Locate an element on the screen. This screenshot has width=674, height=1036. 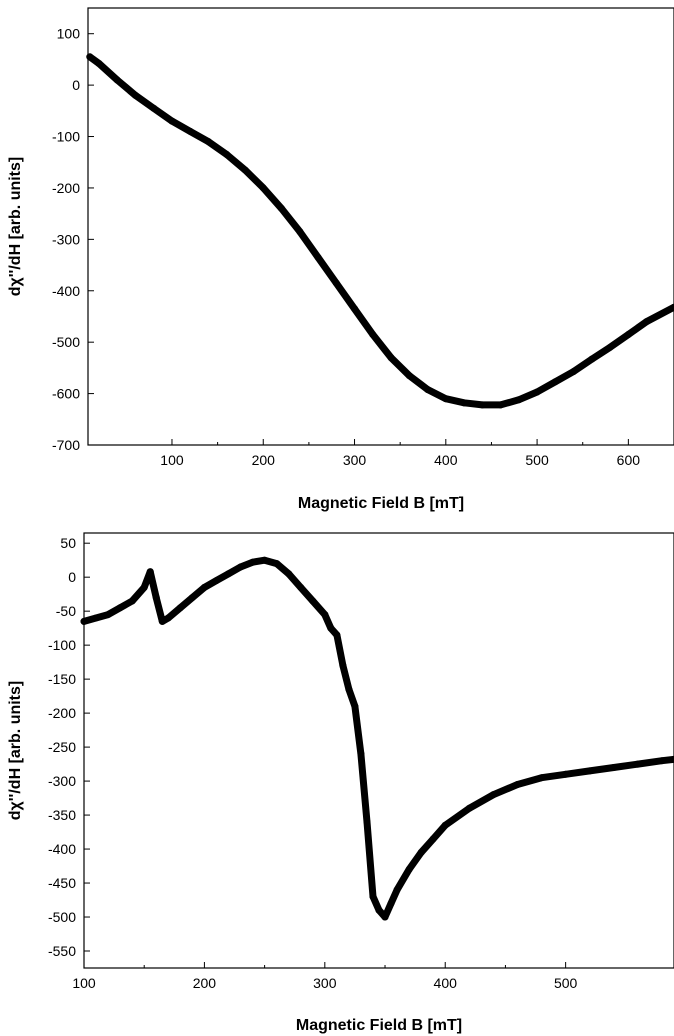
y-tick-label: 0 is located at coordinates (72, 577).